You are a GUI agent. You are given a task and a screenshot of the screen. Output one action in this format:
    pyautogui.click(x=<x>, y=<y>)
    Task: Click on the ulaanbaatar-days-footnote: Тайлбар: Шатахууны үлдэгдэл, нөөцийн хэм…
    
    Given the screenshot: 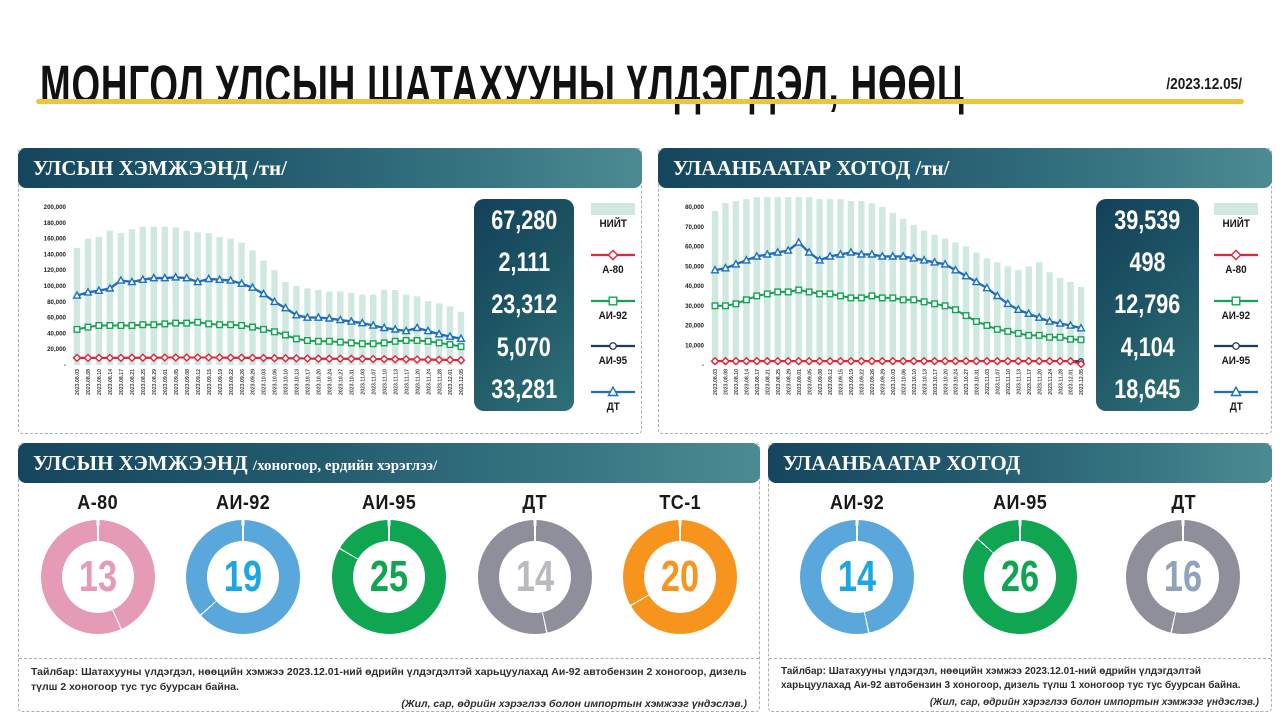 What is the action you would take?
    pyautogui.click(x=1020, y=684)
    